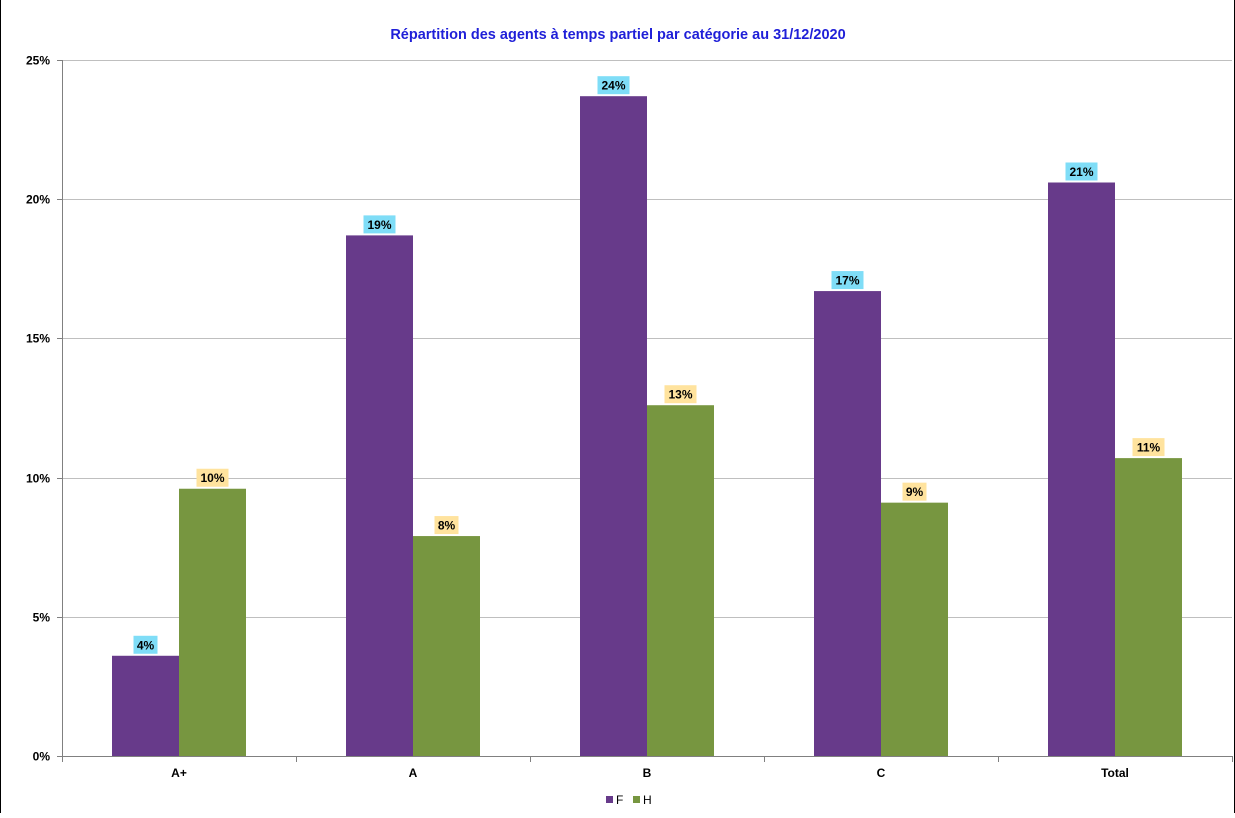 The height and width of the screenshot is (818, 1235). Describe the element at coordinates (38, 479) in the screenshot. I see `y-tick-label: 10%` at that location.